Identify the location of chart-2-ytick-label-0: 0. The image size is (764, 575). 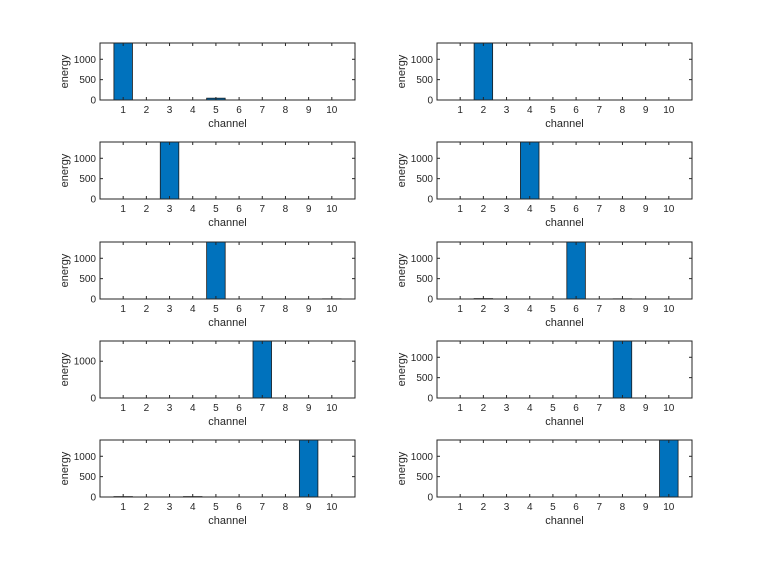
(430, 101).